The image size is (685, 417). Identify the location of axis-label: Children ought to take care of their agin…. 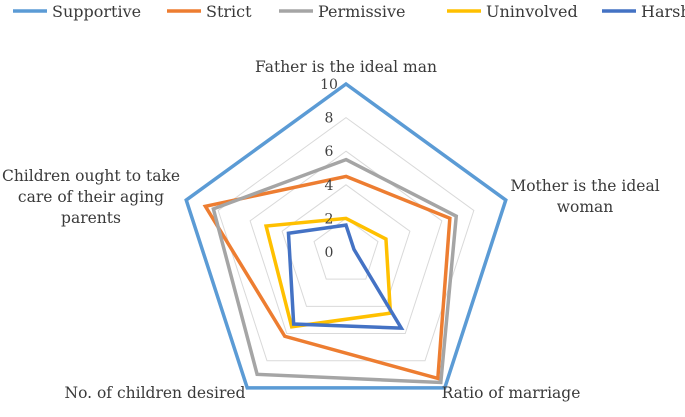
(91, 197).